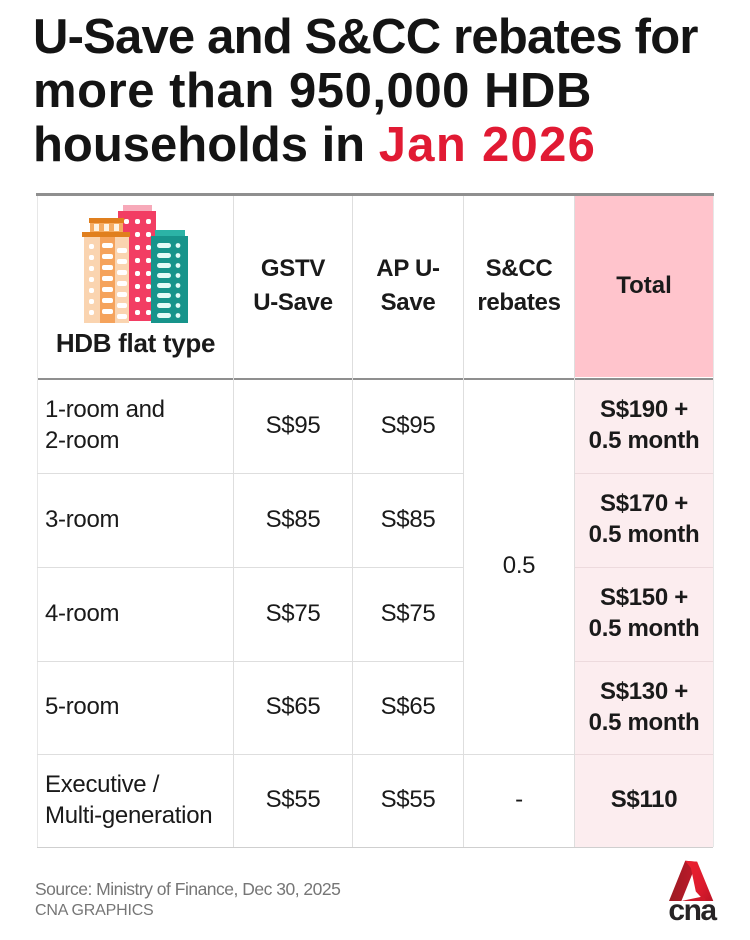  Describe the element at coordinates (692, 910) in the screenshot. I see `svg-text: cna` at that location.